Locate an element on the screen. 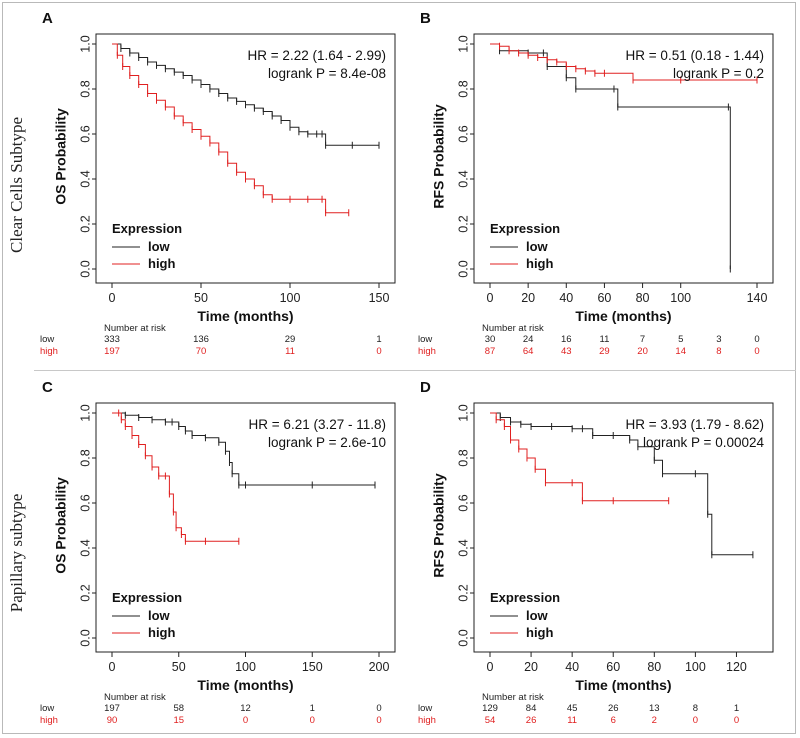  risk-value-low: 129 is located at coordinates (490, 708).